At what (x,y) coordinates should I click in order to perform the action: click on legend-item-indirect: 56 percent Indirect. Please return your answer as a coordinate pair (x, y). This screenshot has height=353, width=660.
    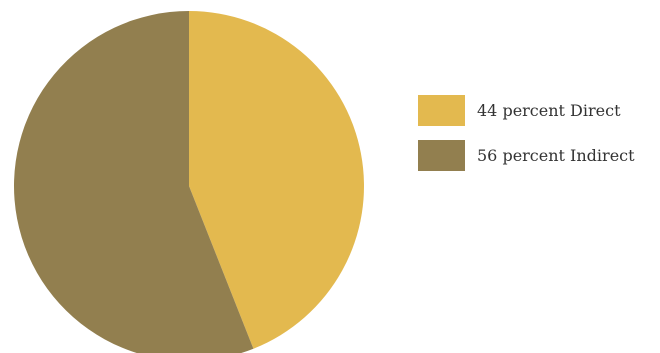
    Looking at the image, I should click on (526, 155).